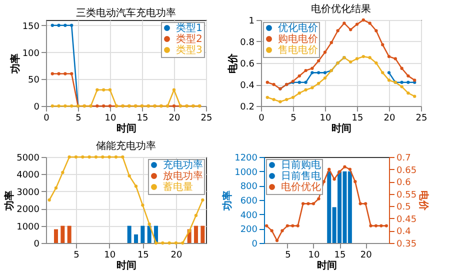  I want to click on y2-tick-label: 0.6, so click(404, 183).